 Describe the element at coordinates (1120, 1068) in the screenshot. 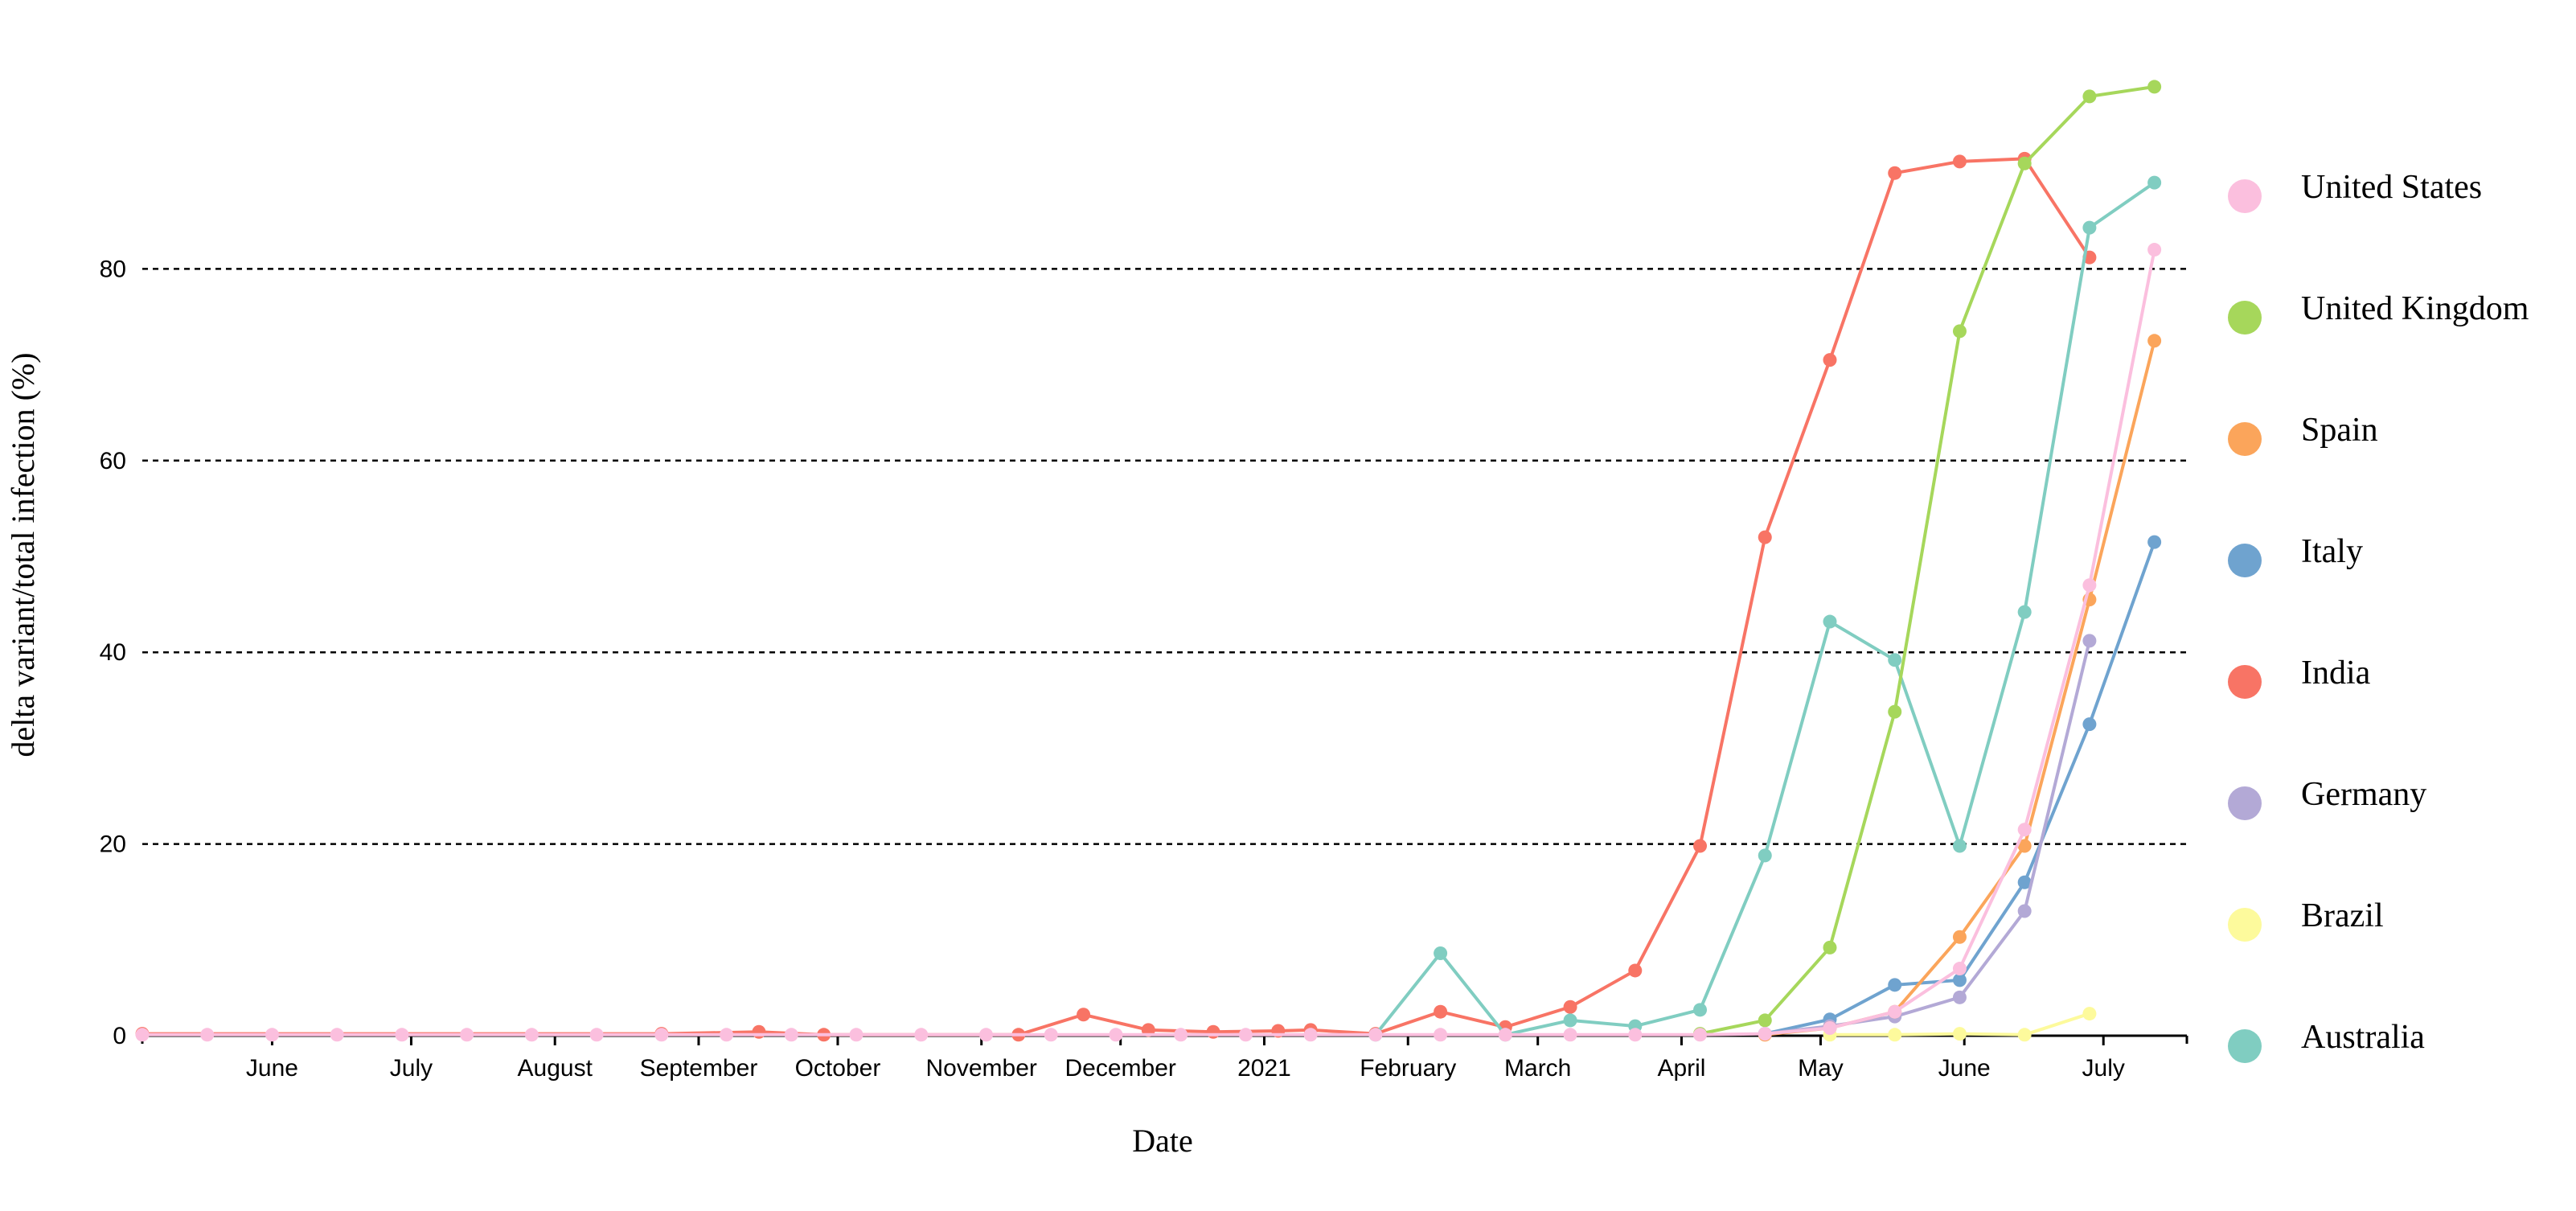

I see `x-tick-label: December` at that location.